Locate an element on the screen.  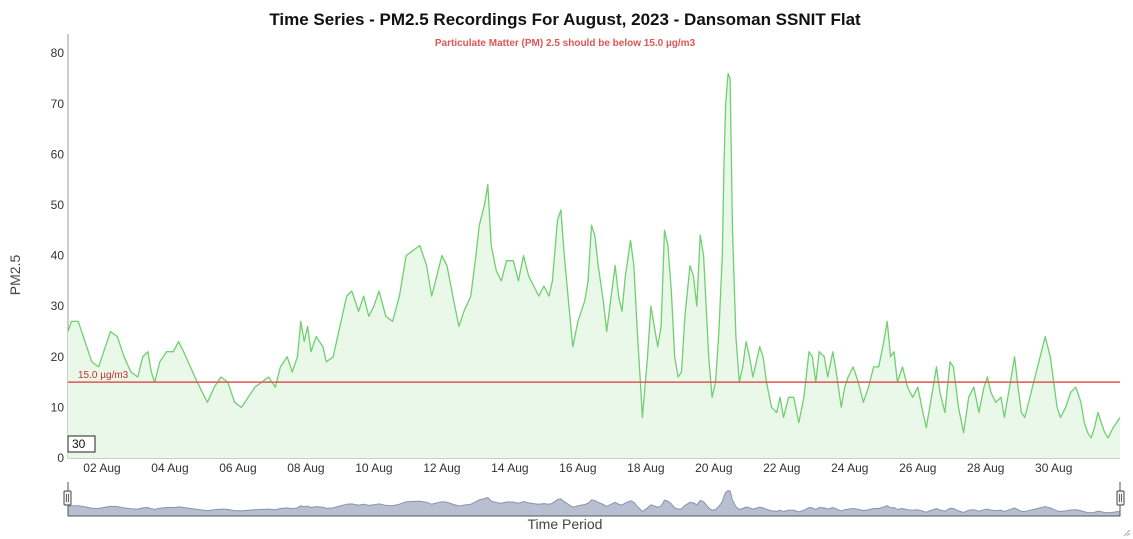
x-tick-label: 02 Aug is located at coordinates (101, 468).